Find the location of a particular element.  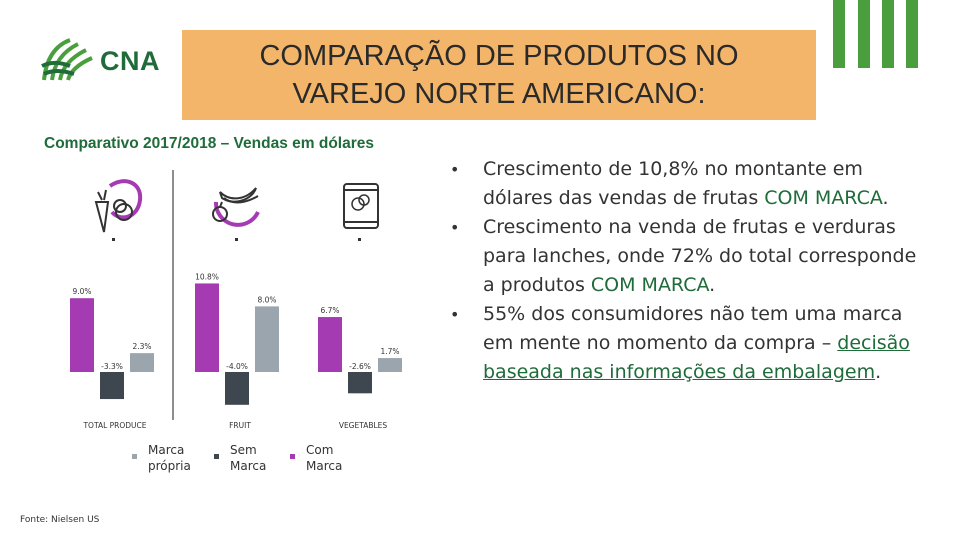

legend-label: Sem Marca is located at coordinates (248, 458).